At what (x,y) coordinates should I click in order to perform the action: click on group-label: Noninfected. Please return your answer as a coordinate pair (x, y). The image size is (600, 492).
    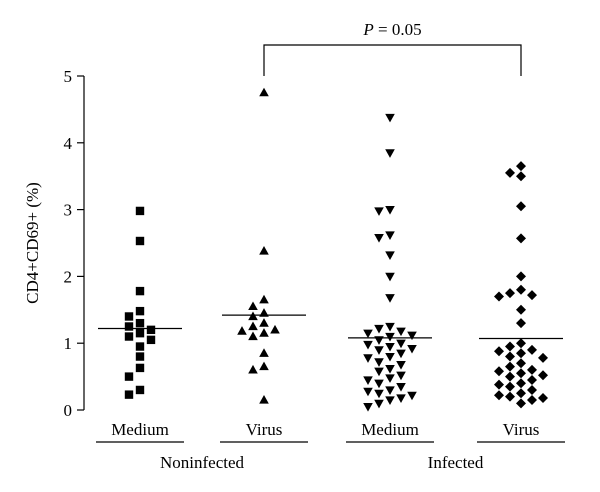
    Looking at the image, I should click on (202, 462).